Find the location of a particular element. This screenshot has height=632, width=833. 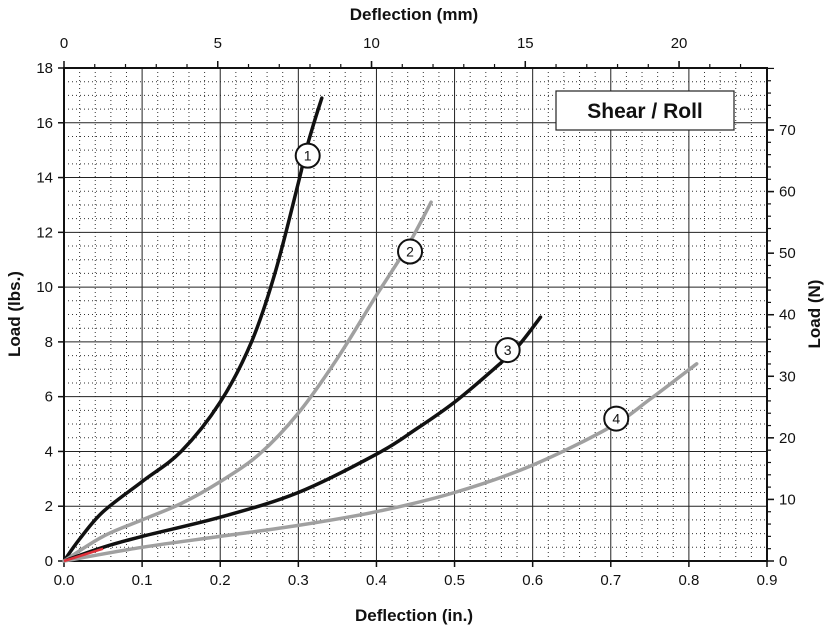

curve-badge-label-2: 2 is located at coordinates (410, 252).